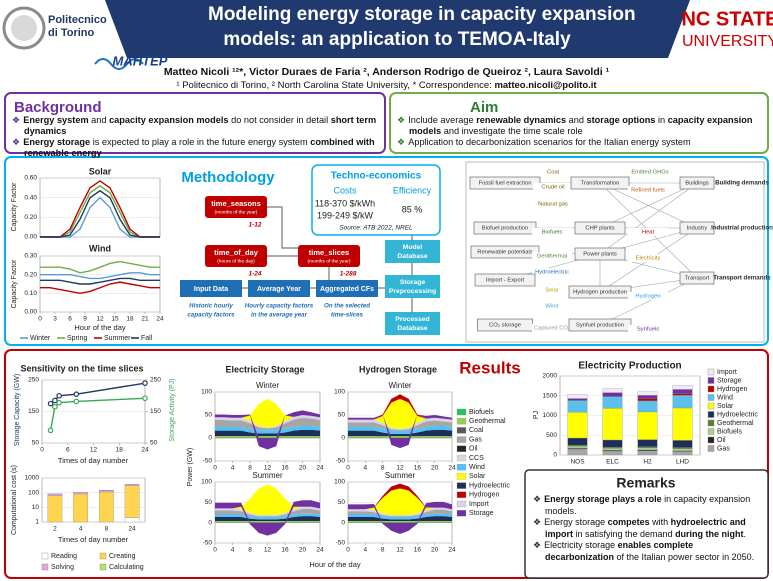 This screenshot has height=581, width=773. What do you see at coordinates (40, 338) in the screenshot?
I see `legend-label: Winter` at bounding box center [40, 338].